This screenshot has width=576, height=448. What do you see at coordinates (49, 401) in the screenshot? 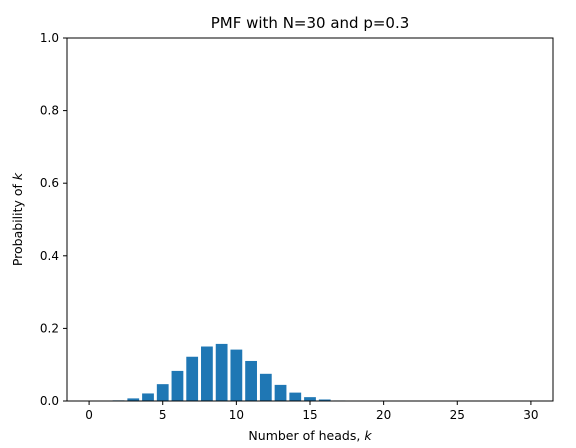
I see `y-tick-label: 0.0` at bounding box center [49, 401].